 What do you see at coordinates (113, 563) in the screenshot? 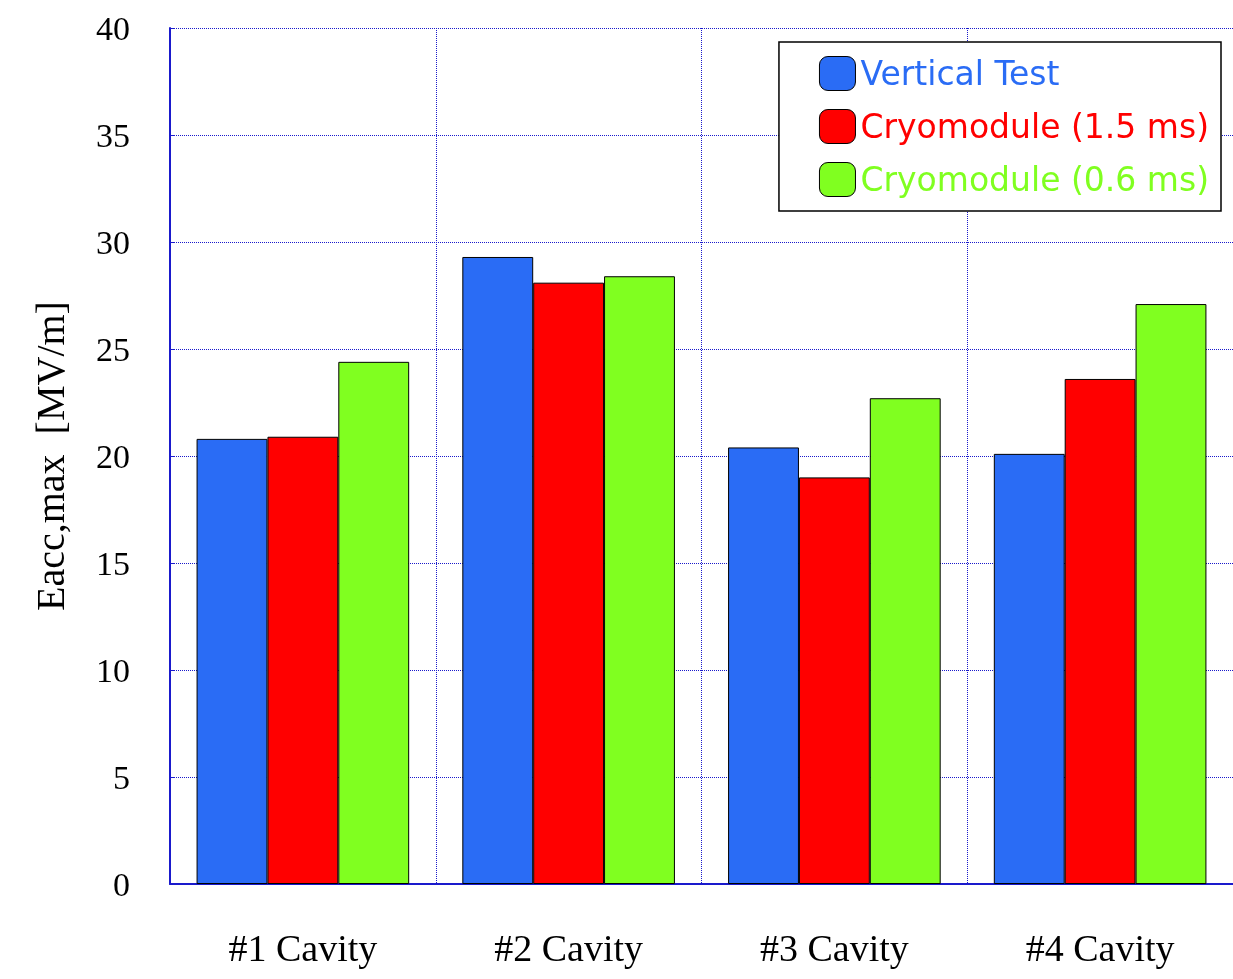
I see `y-tick-label: 15` at bounding box center [113, 563].